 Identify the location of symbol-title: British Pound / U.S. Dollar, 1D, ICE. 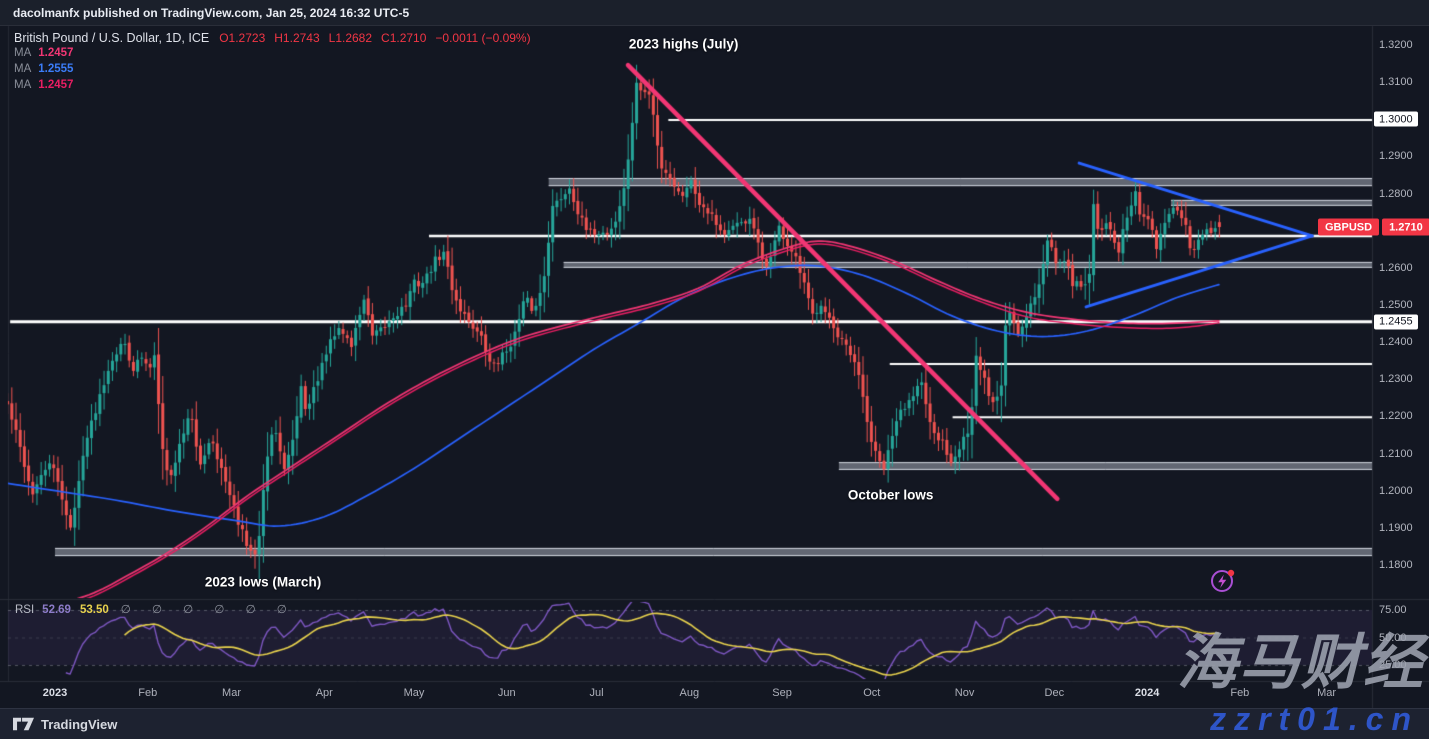
(112, 38).